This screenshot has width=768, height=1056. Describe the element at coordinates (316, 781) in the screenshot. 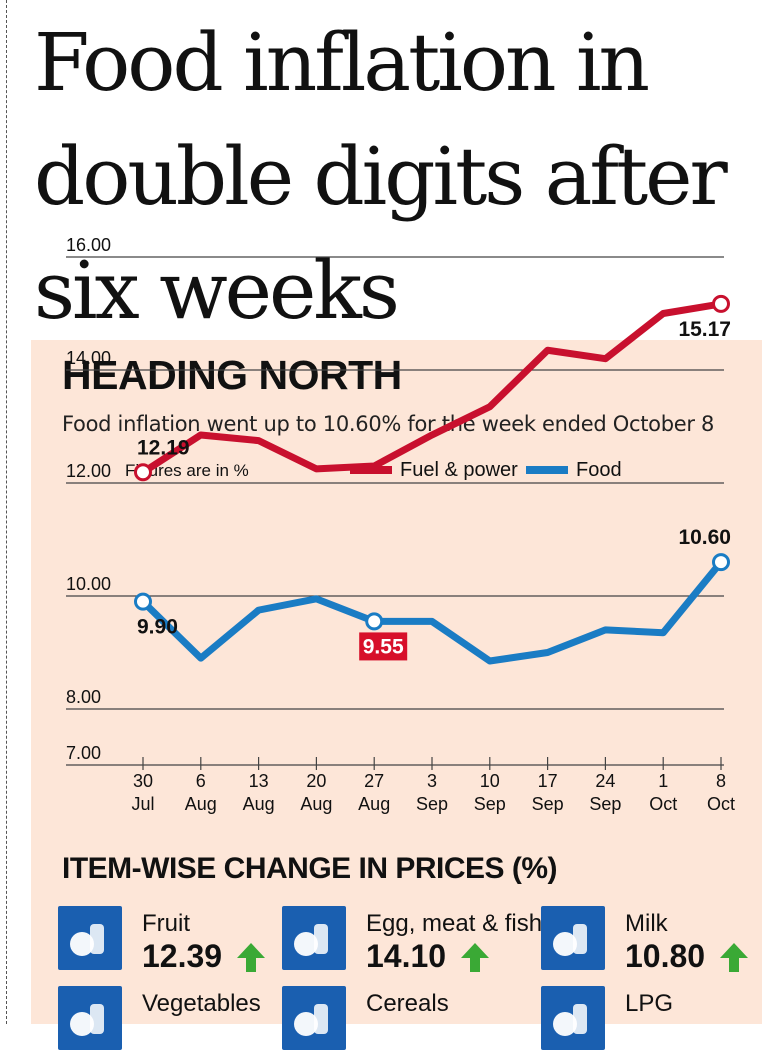

I see `x-tick-label: 20` at that location.